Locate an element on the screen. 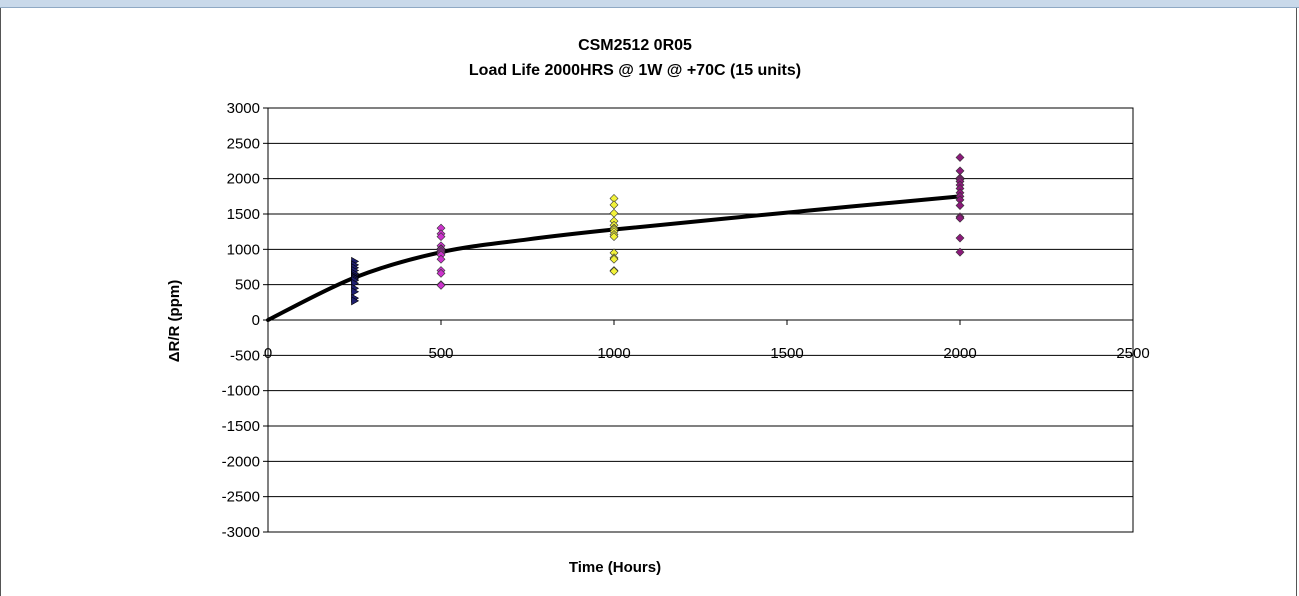  y-tick-label: -3000 is located at coordinates (241, 532).